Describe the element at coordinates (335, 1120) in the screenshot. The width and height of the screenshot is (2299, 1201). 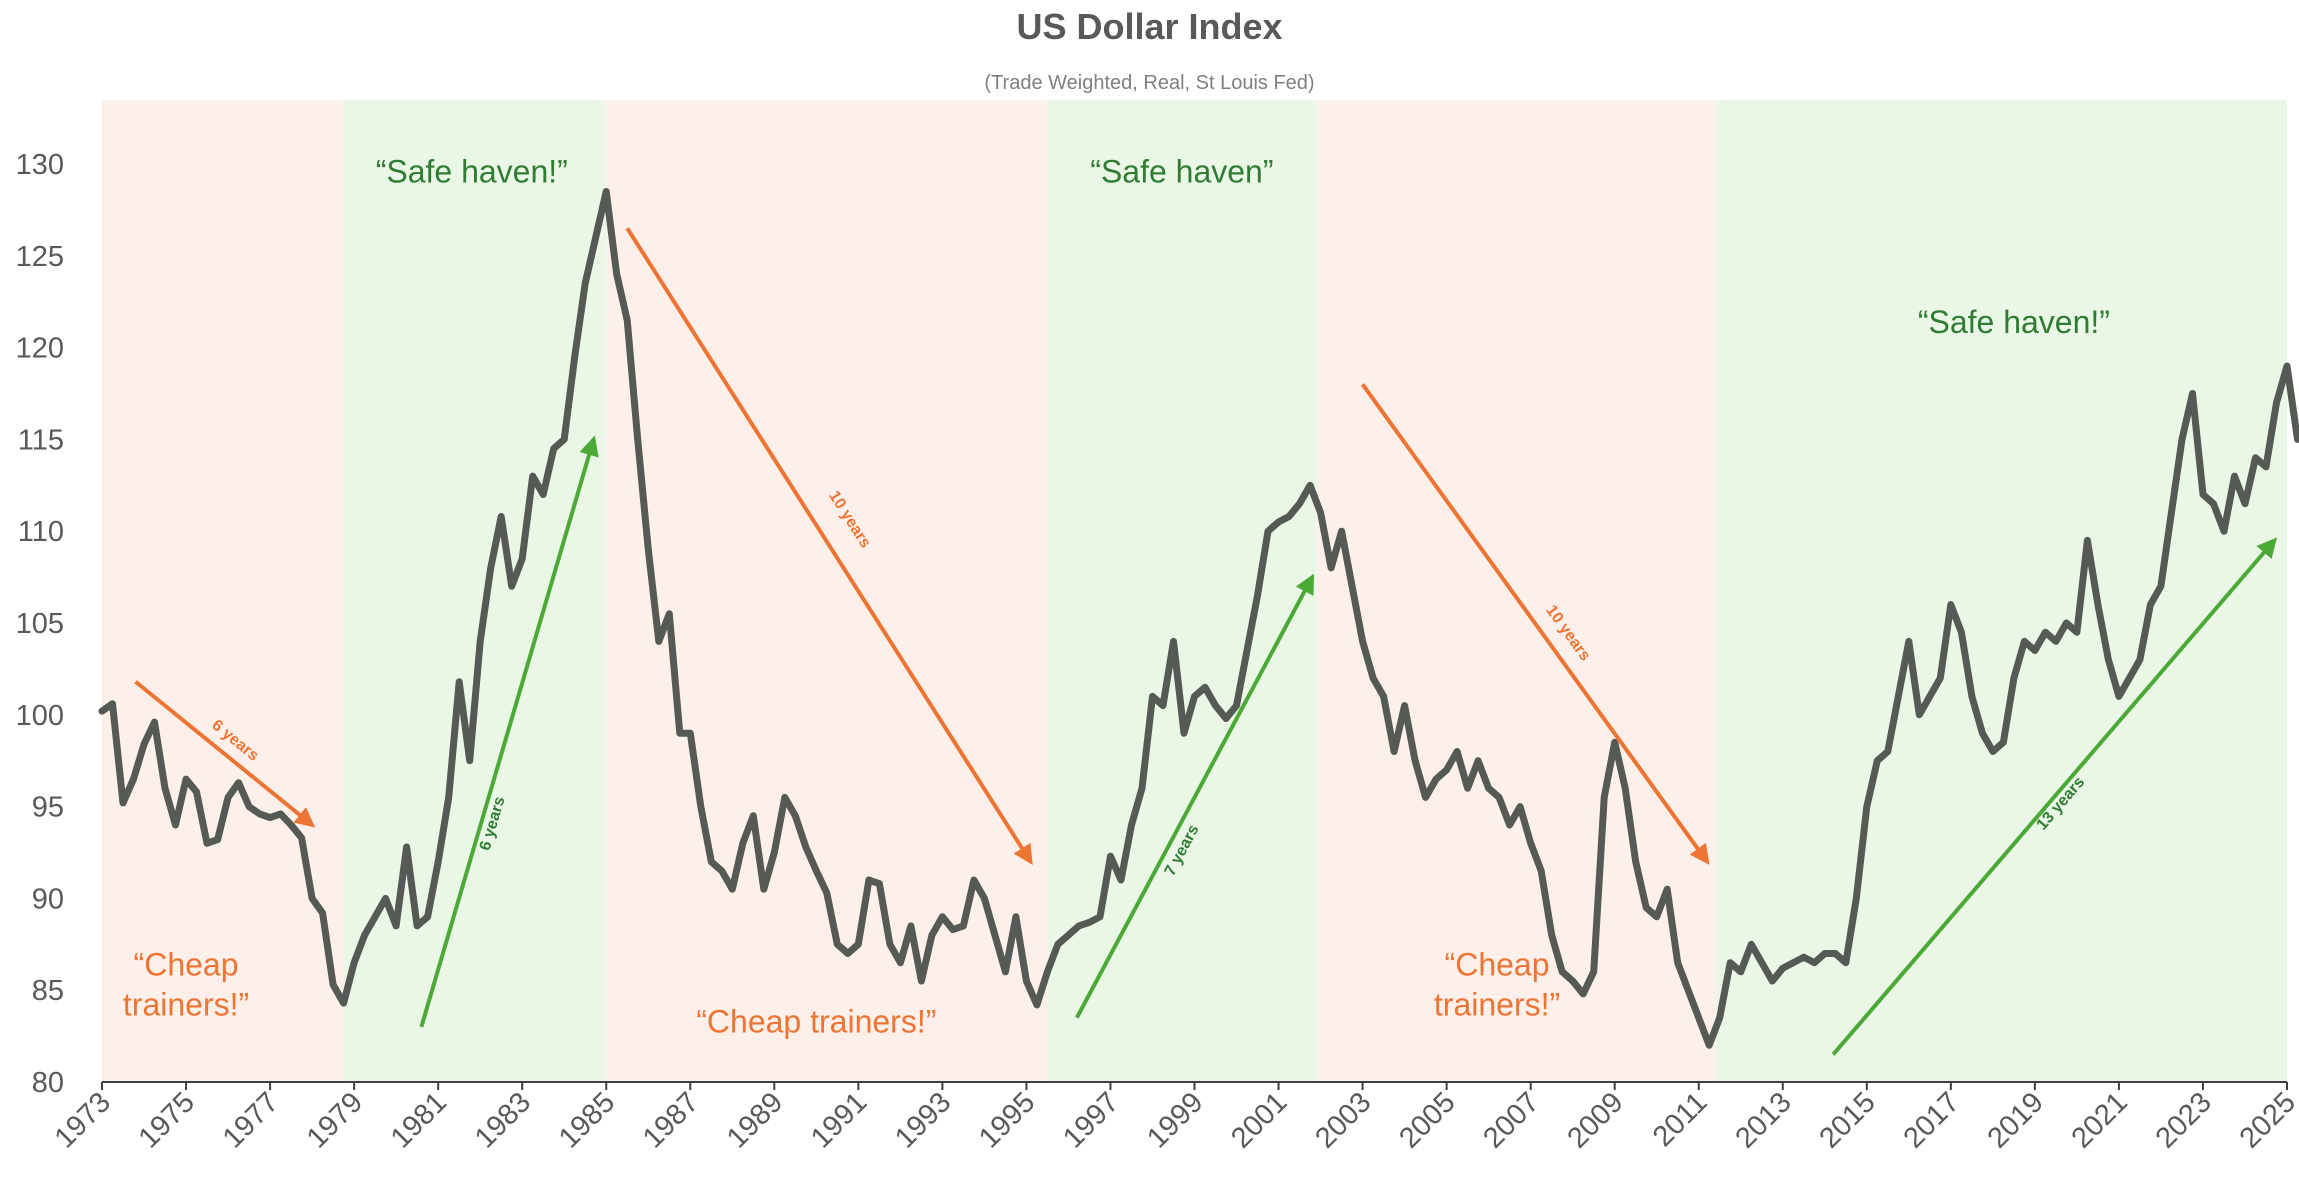
I see `x-tick-label: 1979` at that location.